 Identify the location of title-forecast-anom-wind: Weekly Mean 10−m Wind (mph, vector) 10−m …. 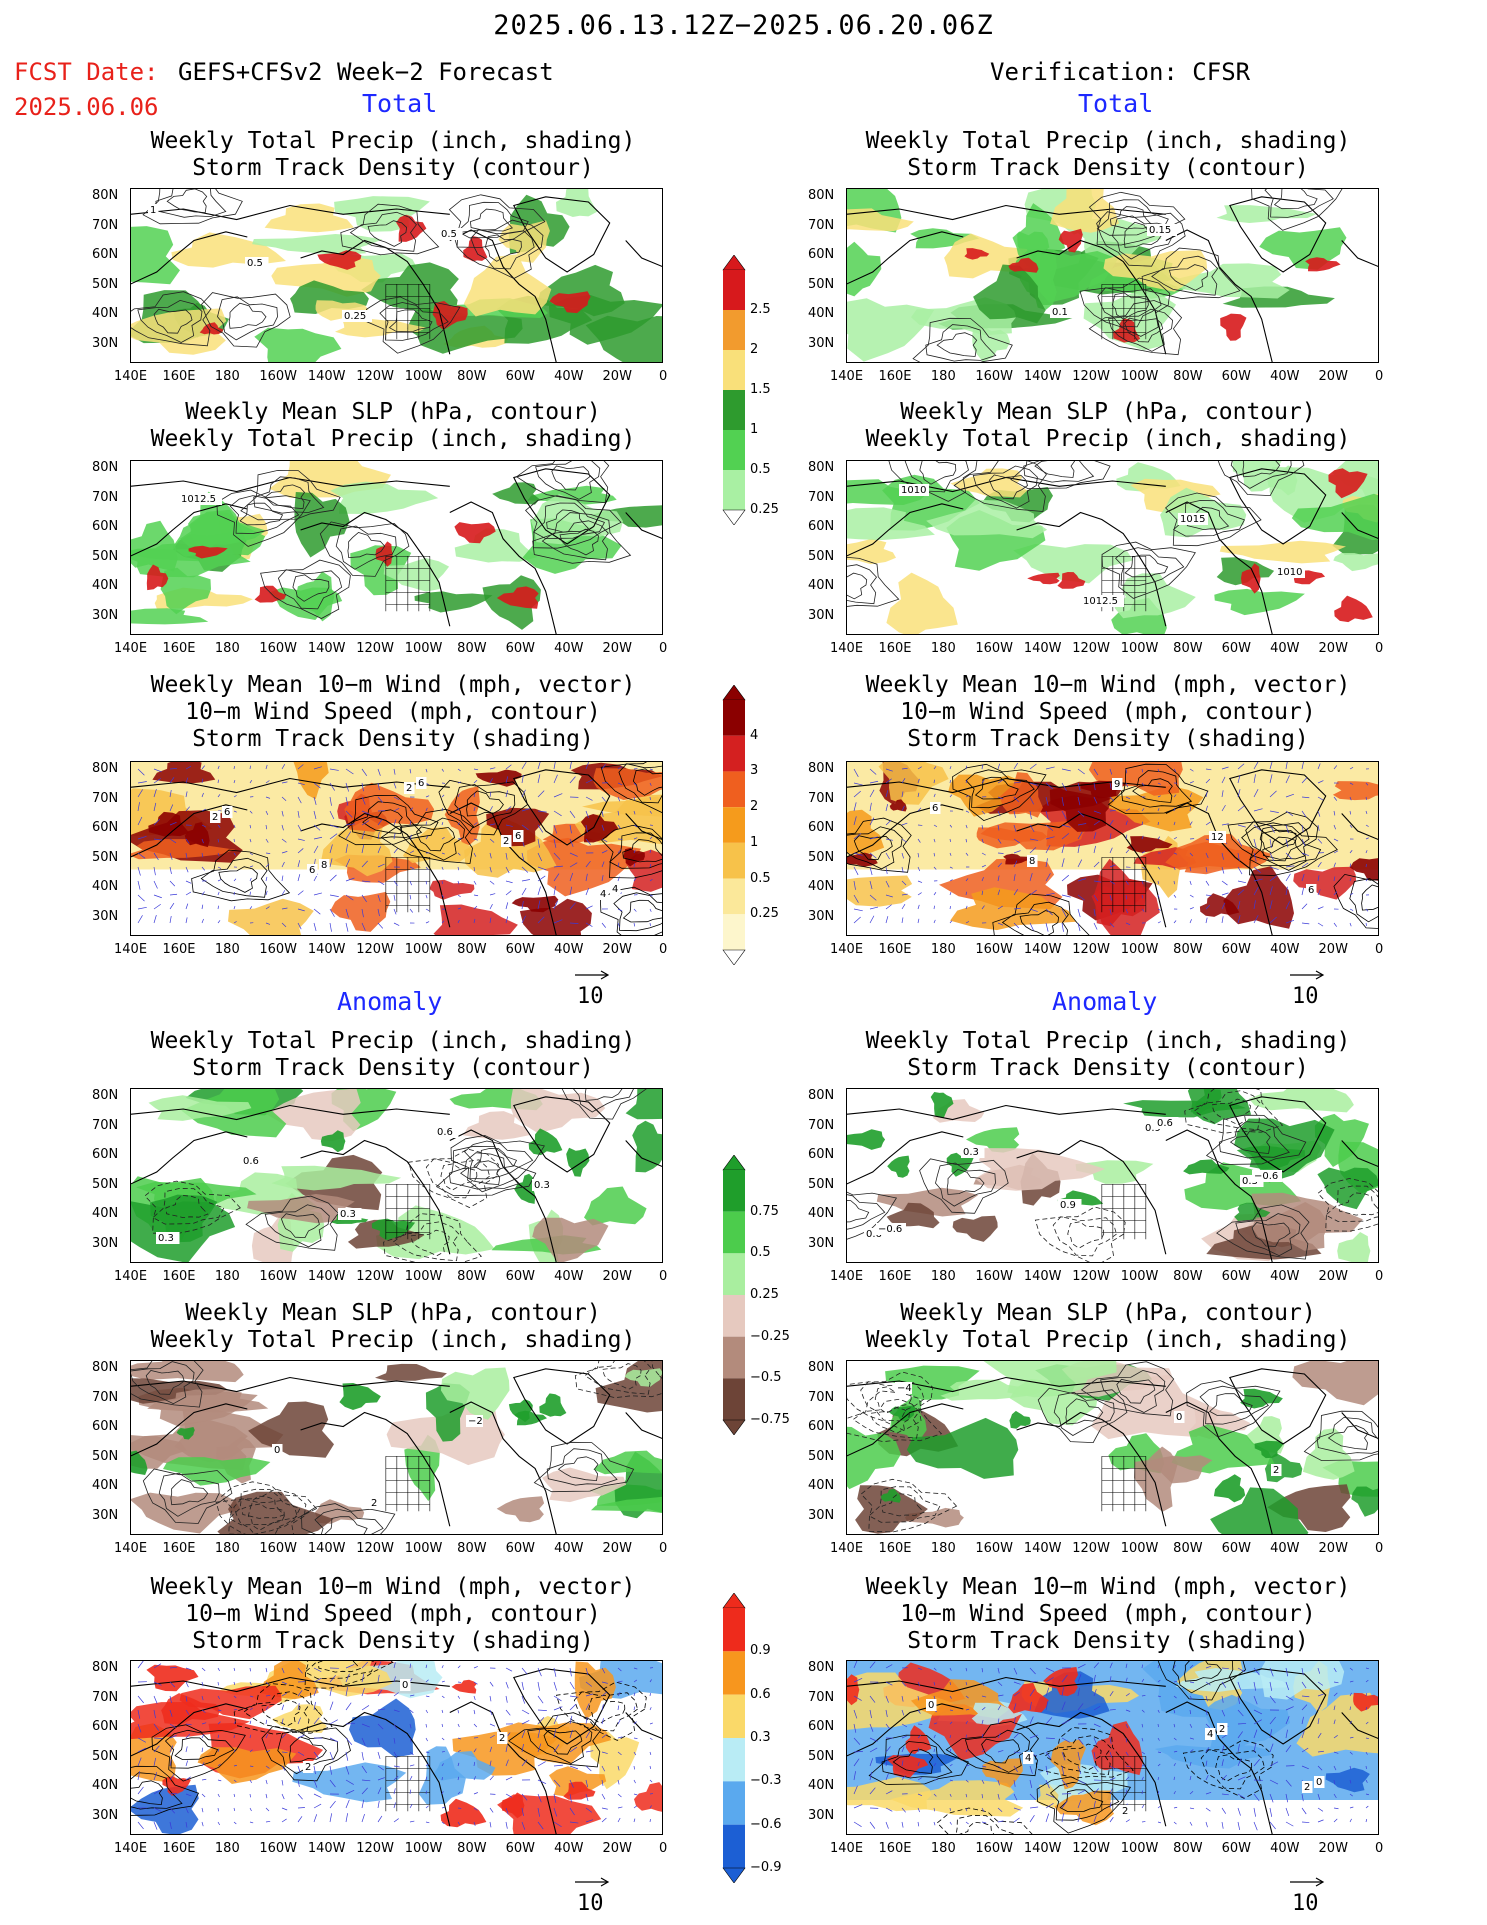
(393, 1614).